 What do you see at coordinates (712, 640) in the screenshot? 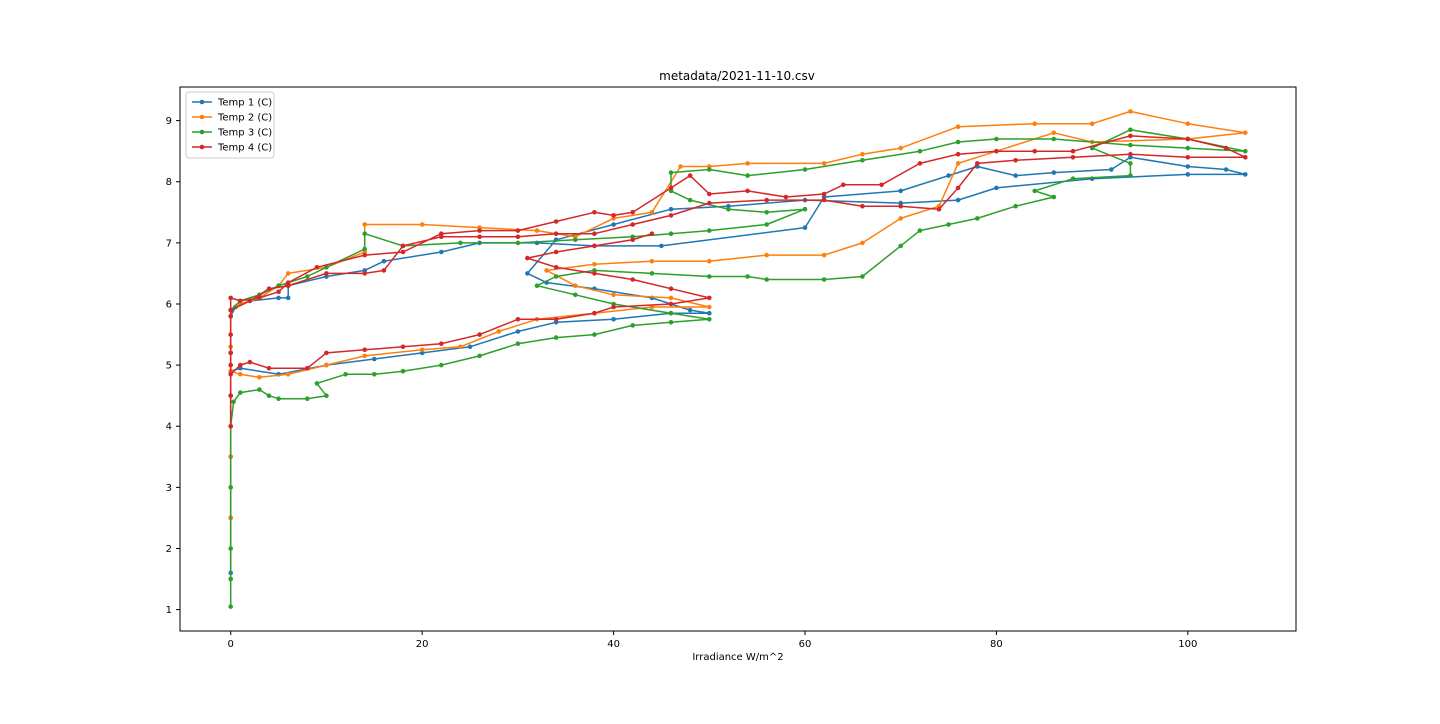
I see `x-axis: 0 20 40 60 80 100` at bounding box center [712, 640].